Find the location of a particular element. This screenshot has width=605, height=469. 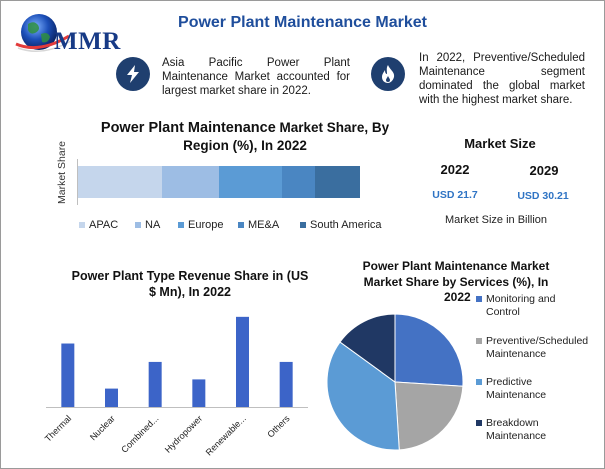

legend-item-apac: APAC is located at coordinates (98, 225).